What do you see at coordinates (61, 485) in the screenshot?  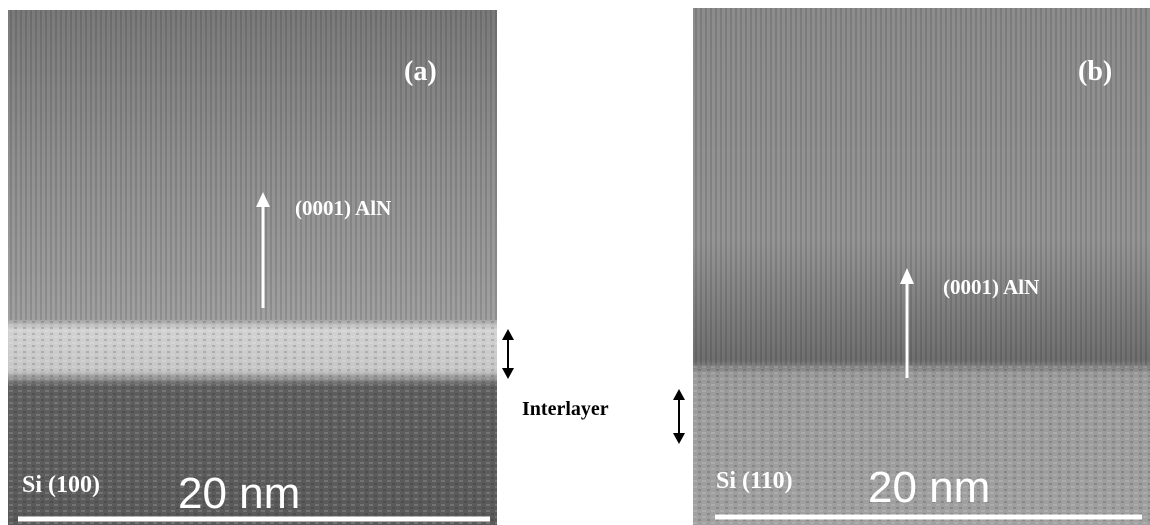 I see `substrate-label: Si (100)` at bounding box center [61, 485].